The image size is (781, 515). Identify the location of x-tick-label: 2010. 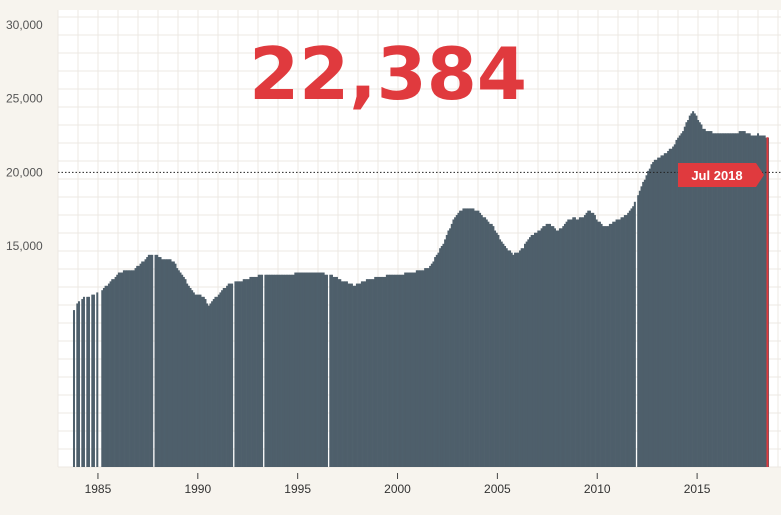
(597, 489).